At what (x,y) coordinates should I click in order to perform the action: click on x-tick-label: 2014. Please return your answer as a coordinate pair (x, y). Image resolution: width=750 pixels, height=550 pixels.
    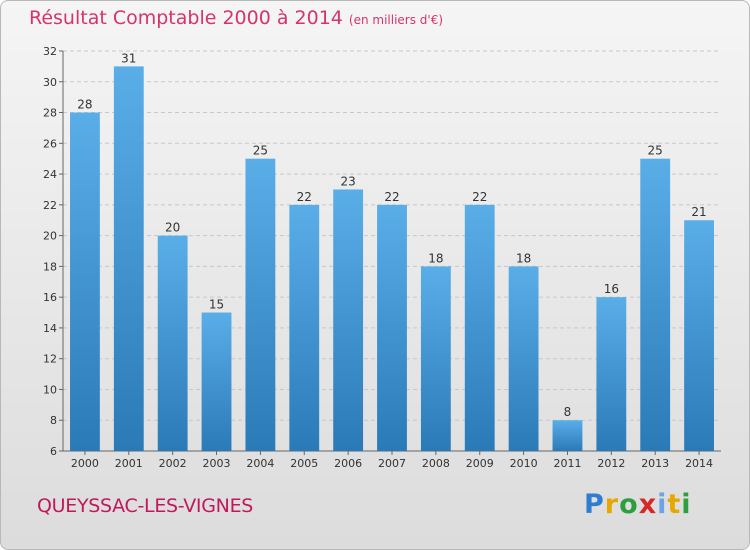
    Looking at the image, I should click on (699, 463).